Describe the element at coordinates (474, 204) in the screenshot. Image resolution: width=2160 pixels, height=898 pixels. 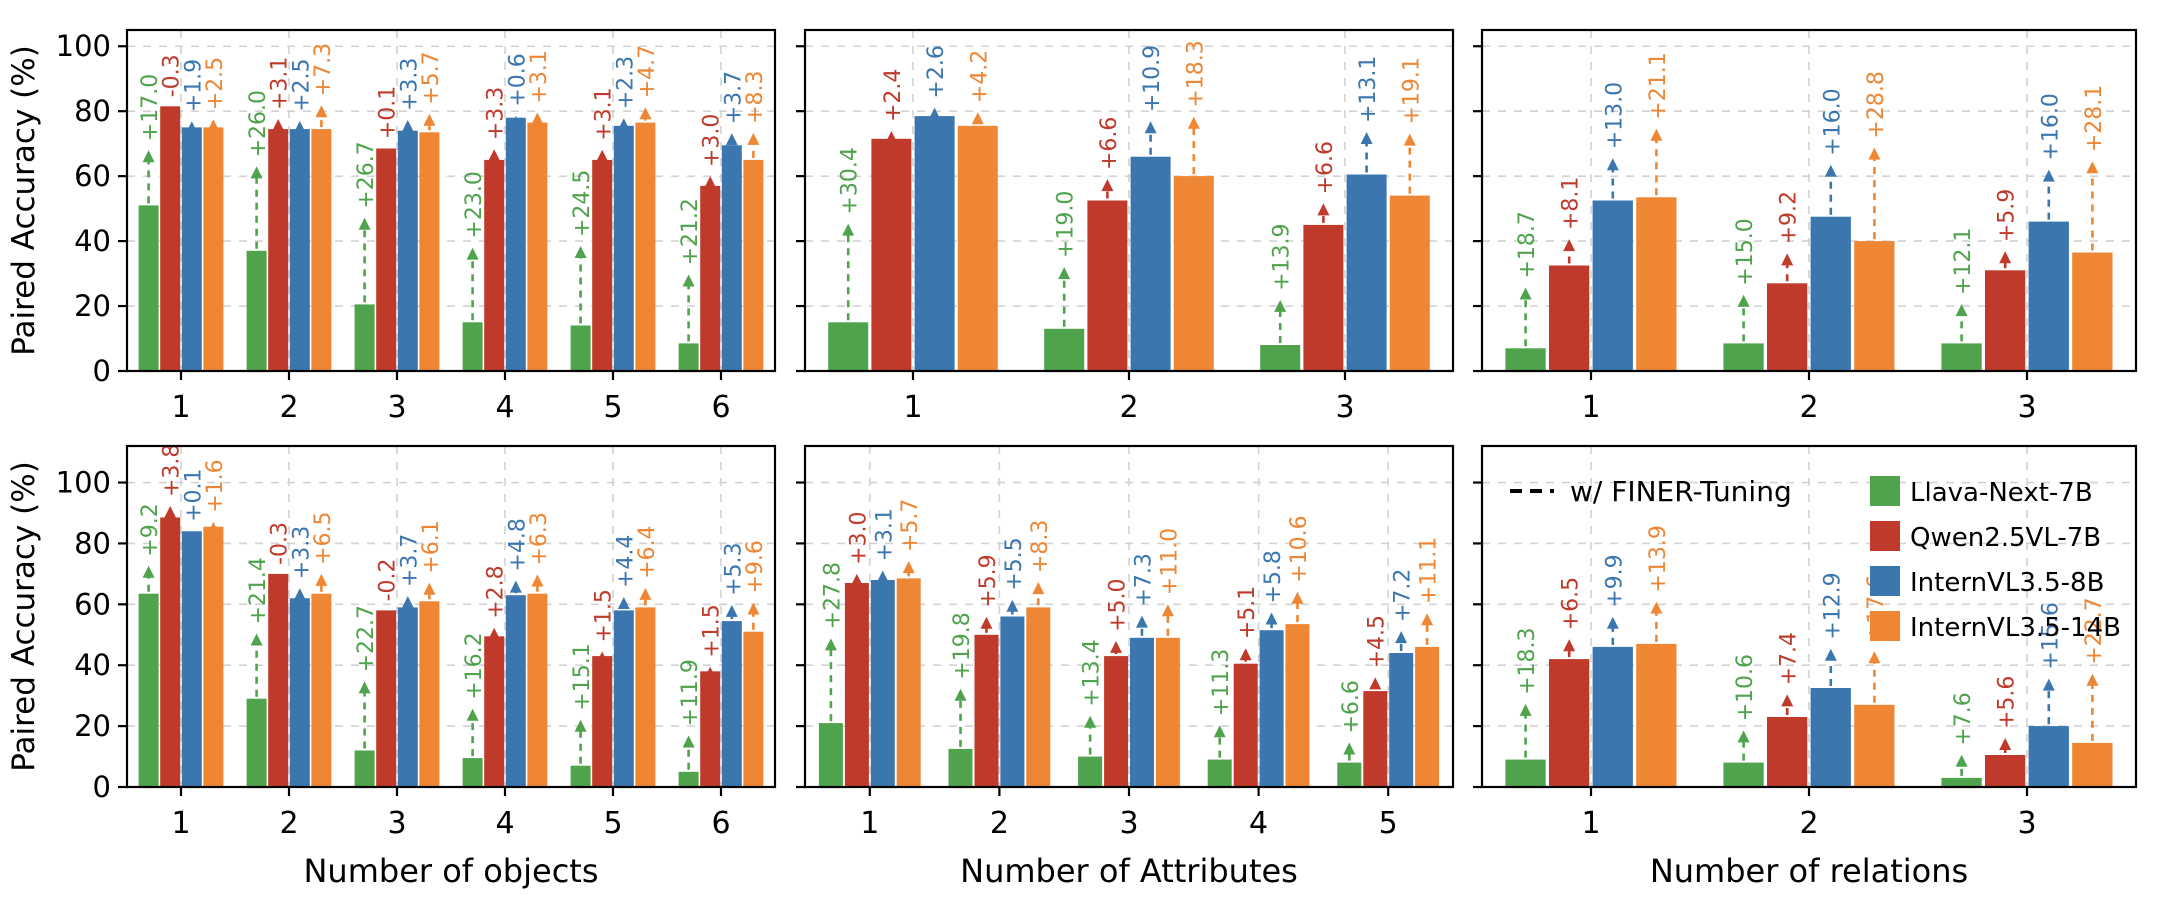
I see `gain-label: +23.0` at that location.